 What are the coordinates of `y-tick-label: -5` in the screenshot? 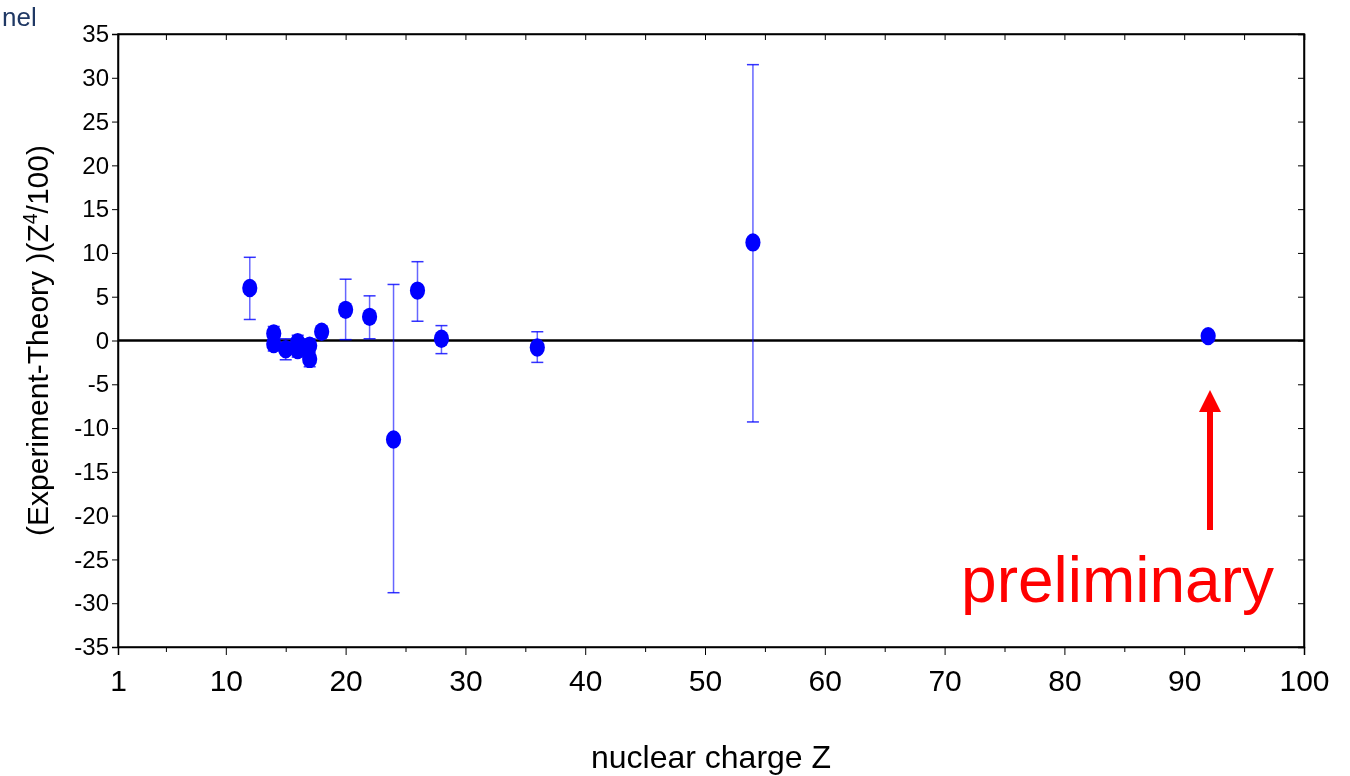 It's located at (98, 384).